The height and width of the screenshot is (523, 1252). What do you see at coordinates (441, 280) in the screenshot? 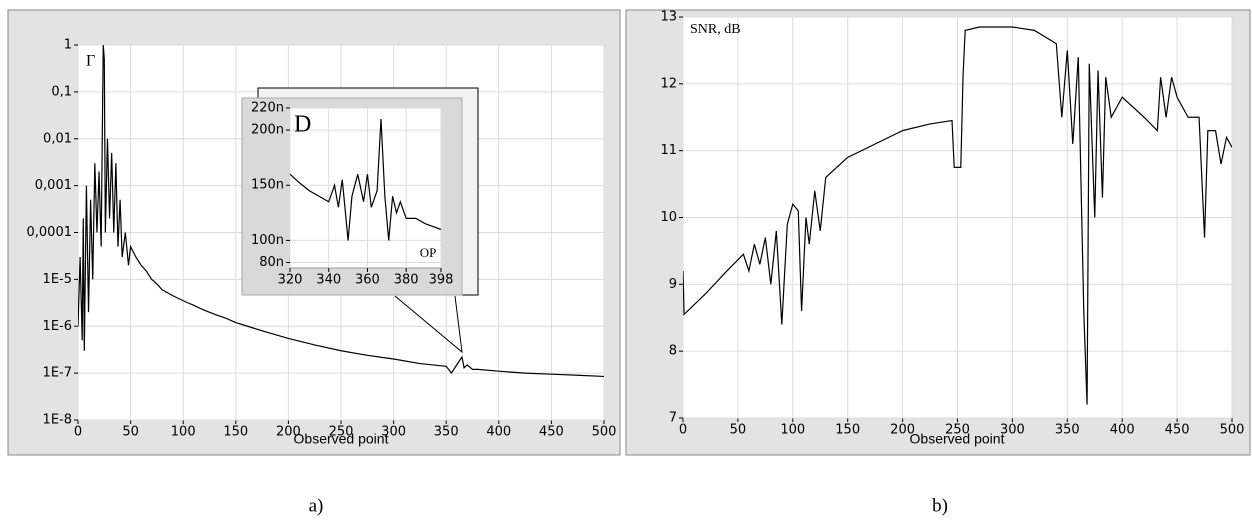
I see `x-tick-label: 398` at bounding box center [441, 280].